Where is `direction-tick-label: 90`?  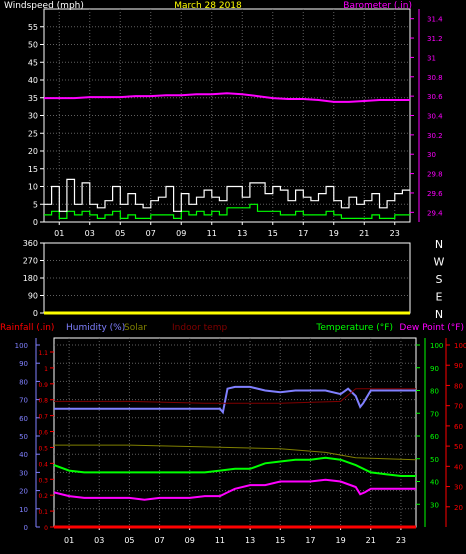
direction-tick-label: 90 is located at coordinates (33, 296).